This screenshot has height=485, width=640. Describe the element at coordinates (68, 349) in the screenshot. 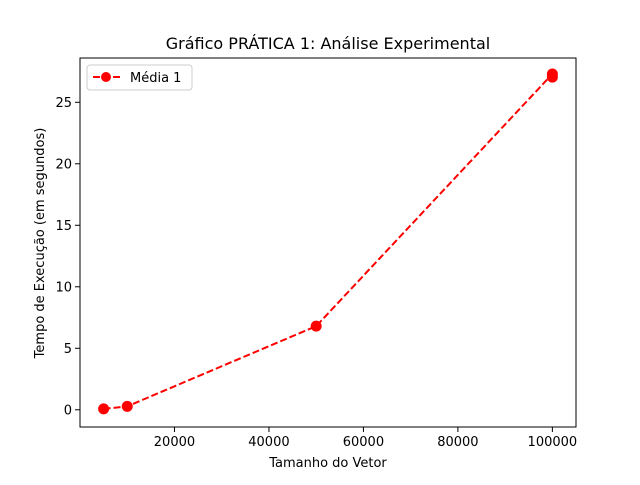

I see `y-tick-label: 5` at that location.